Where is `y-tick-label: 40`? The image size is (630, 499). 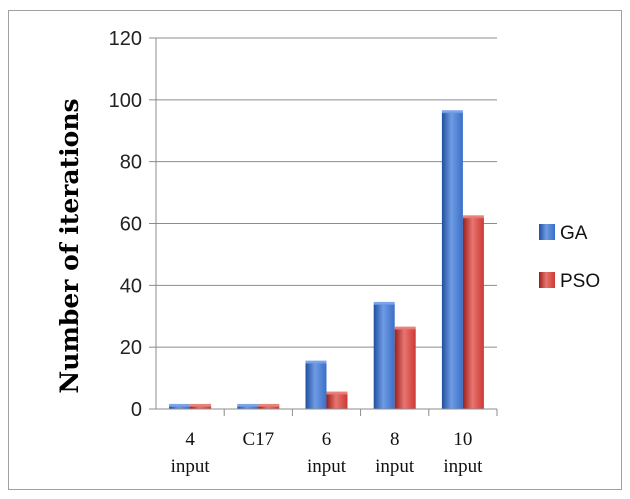 y-tick-label: 40 is located at coordinates (131, 286).